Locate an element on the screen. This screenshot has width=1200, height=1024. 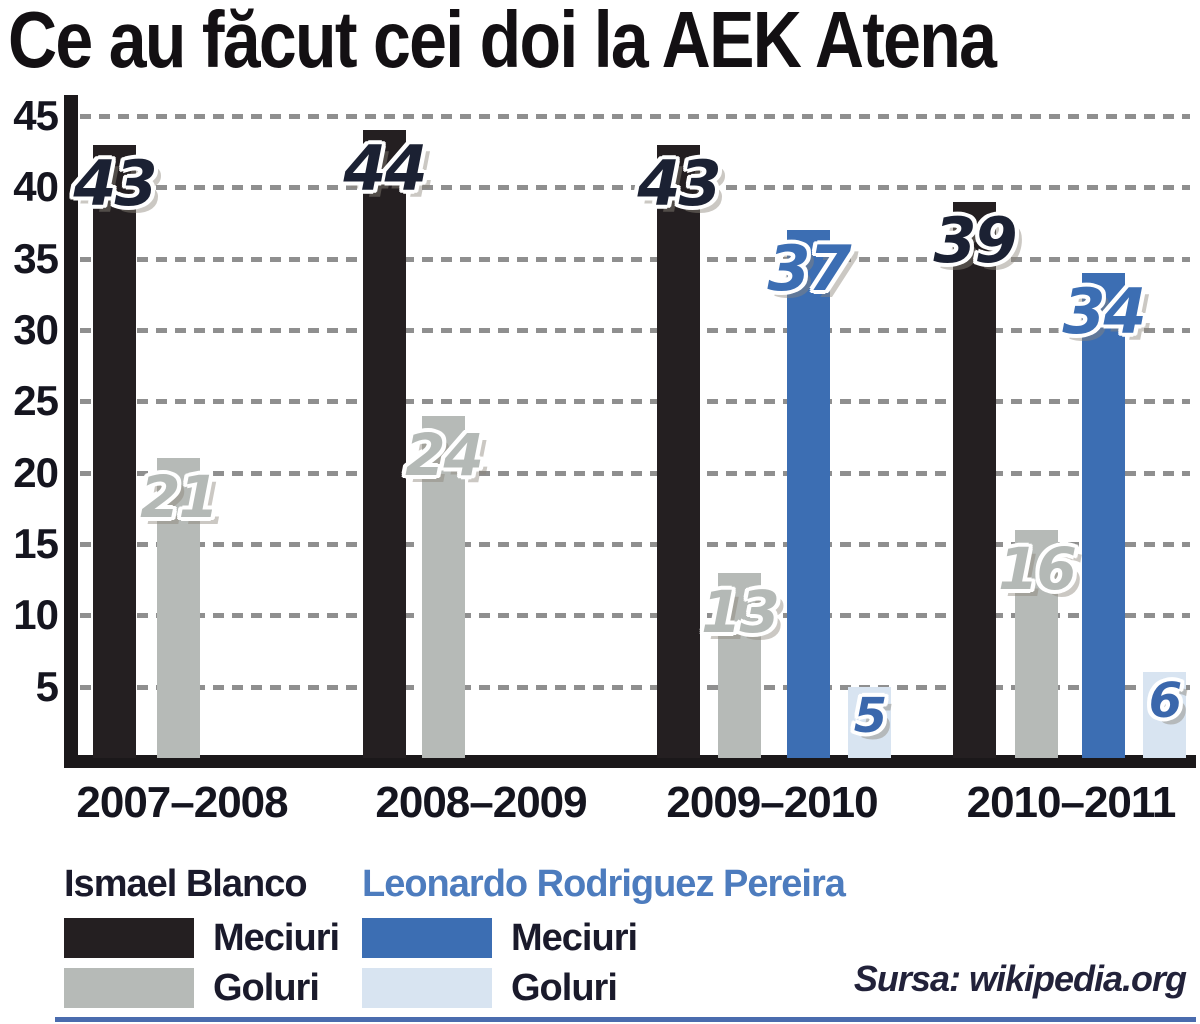
y-tick-label-20: 20 is located at coordinates (36, 472).